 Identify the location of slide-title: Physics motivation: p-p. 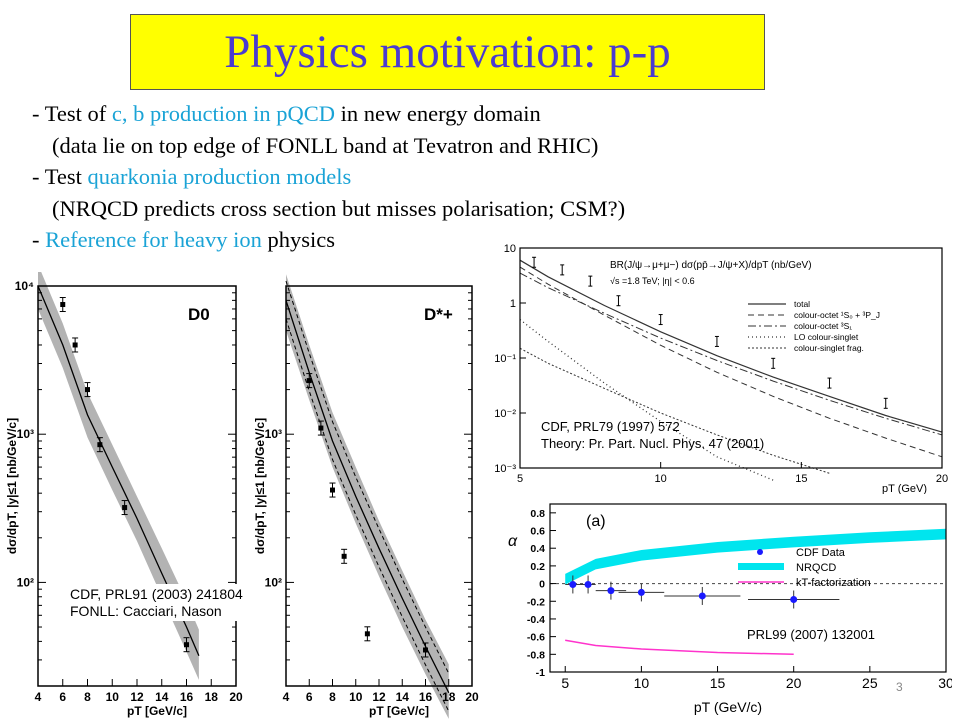
(447, 52).